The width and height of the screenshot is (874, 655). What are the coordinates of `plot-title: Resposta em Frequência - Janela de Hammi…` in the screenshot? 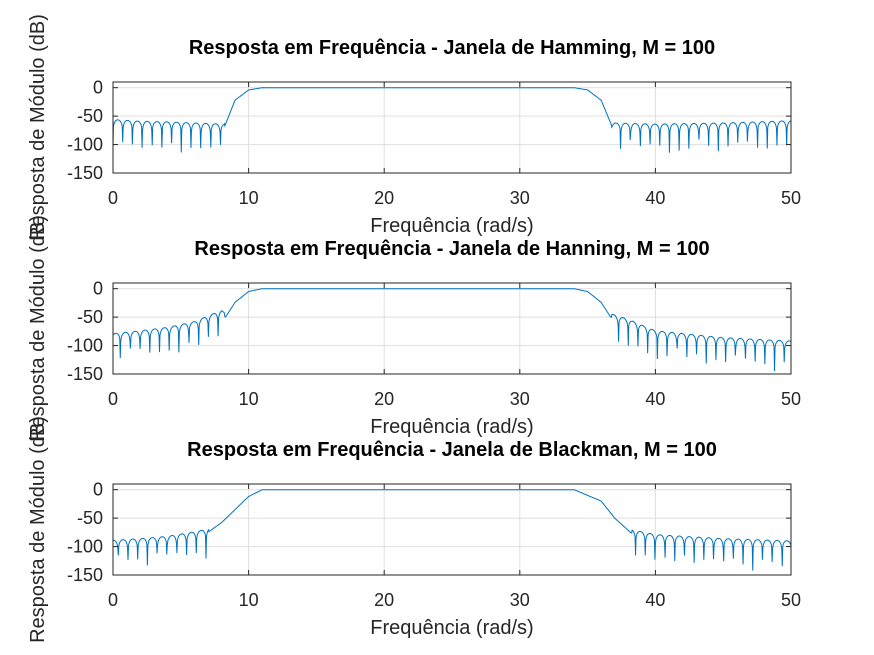 It's located at (452, 48).